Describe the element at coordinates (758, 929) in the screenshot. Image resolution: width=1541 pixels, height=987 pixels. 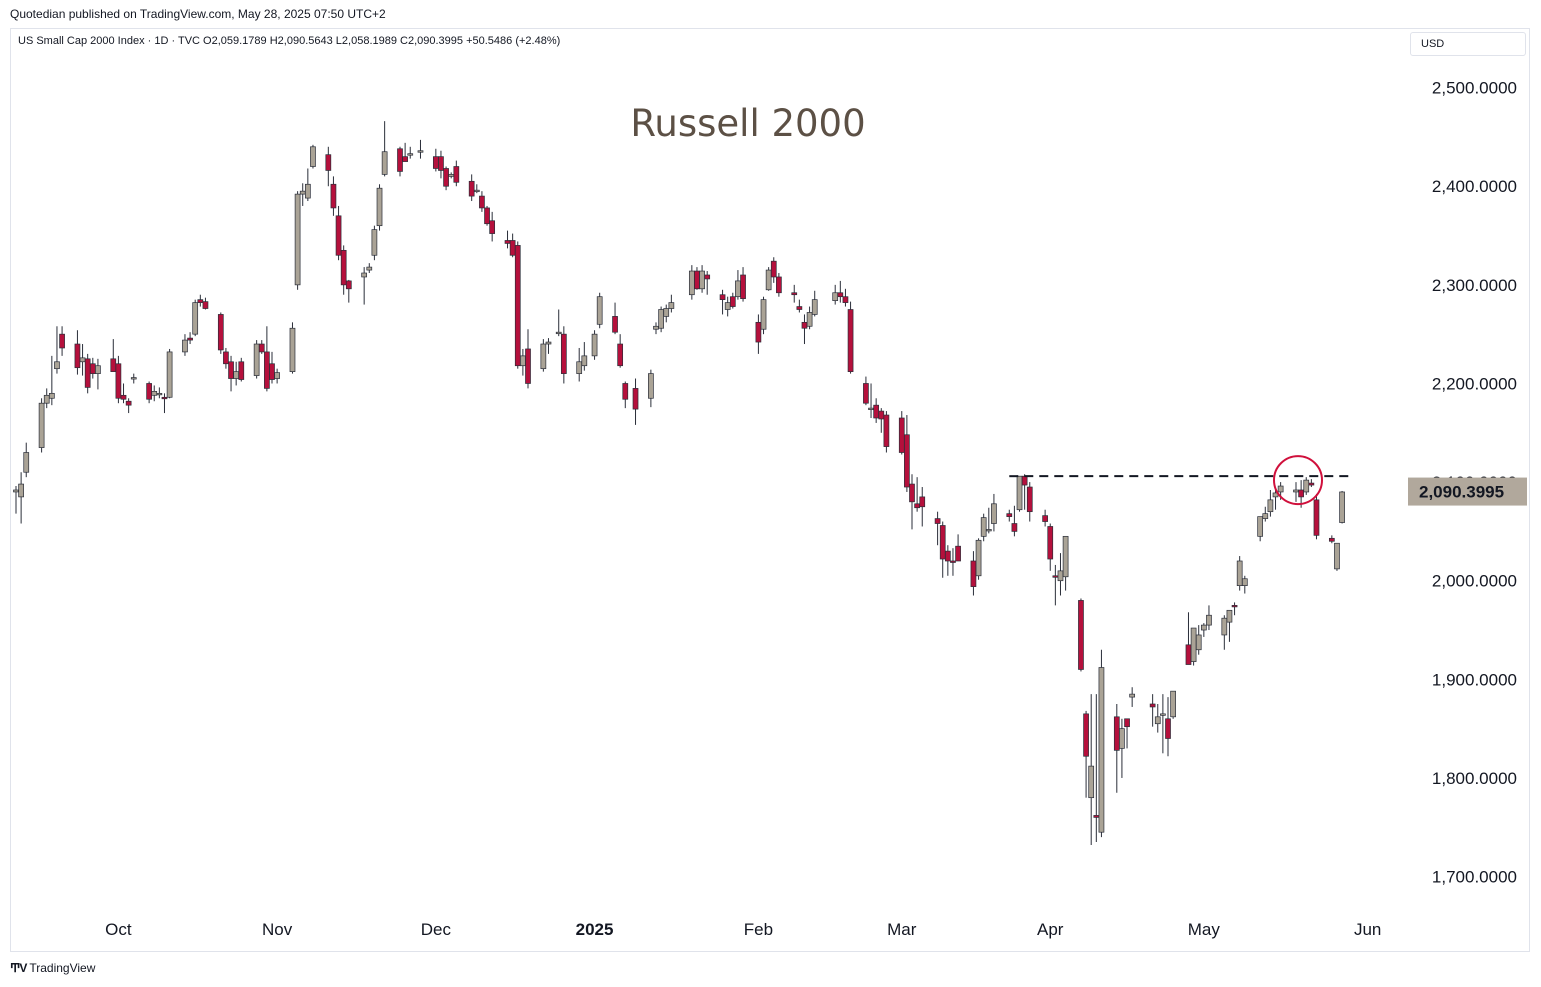
I see `x-tick-label: Feb` at that location.